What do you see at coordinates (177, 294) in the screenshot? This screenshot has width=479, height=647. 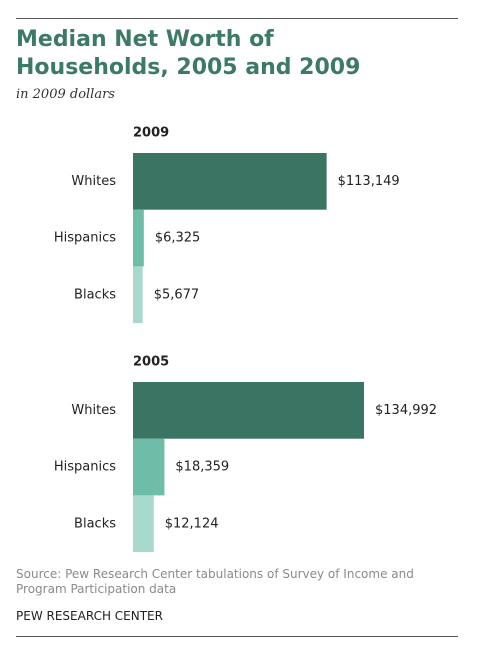 I see `value-label: $5,677` at bounding box center [177, 294].